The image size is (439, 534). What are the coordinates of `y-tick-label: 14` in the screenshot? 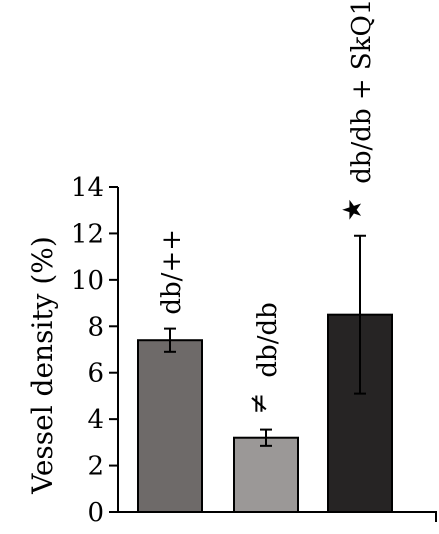 It's located at (87, 188).